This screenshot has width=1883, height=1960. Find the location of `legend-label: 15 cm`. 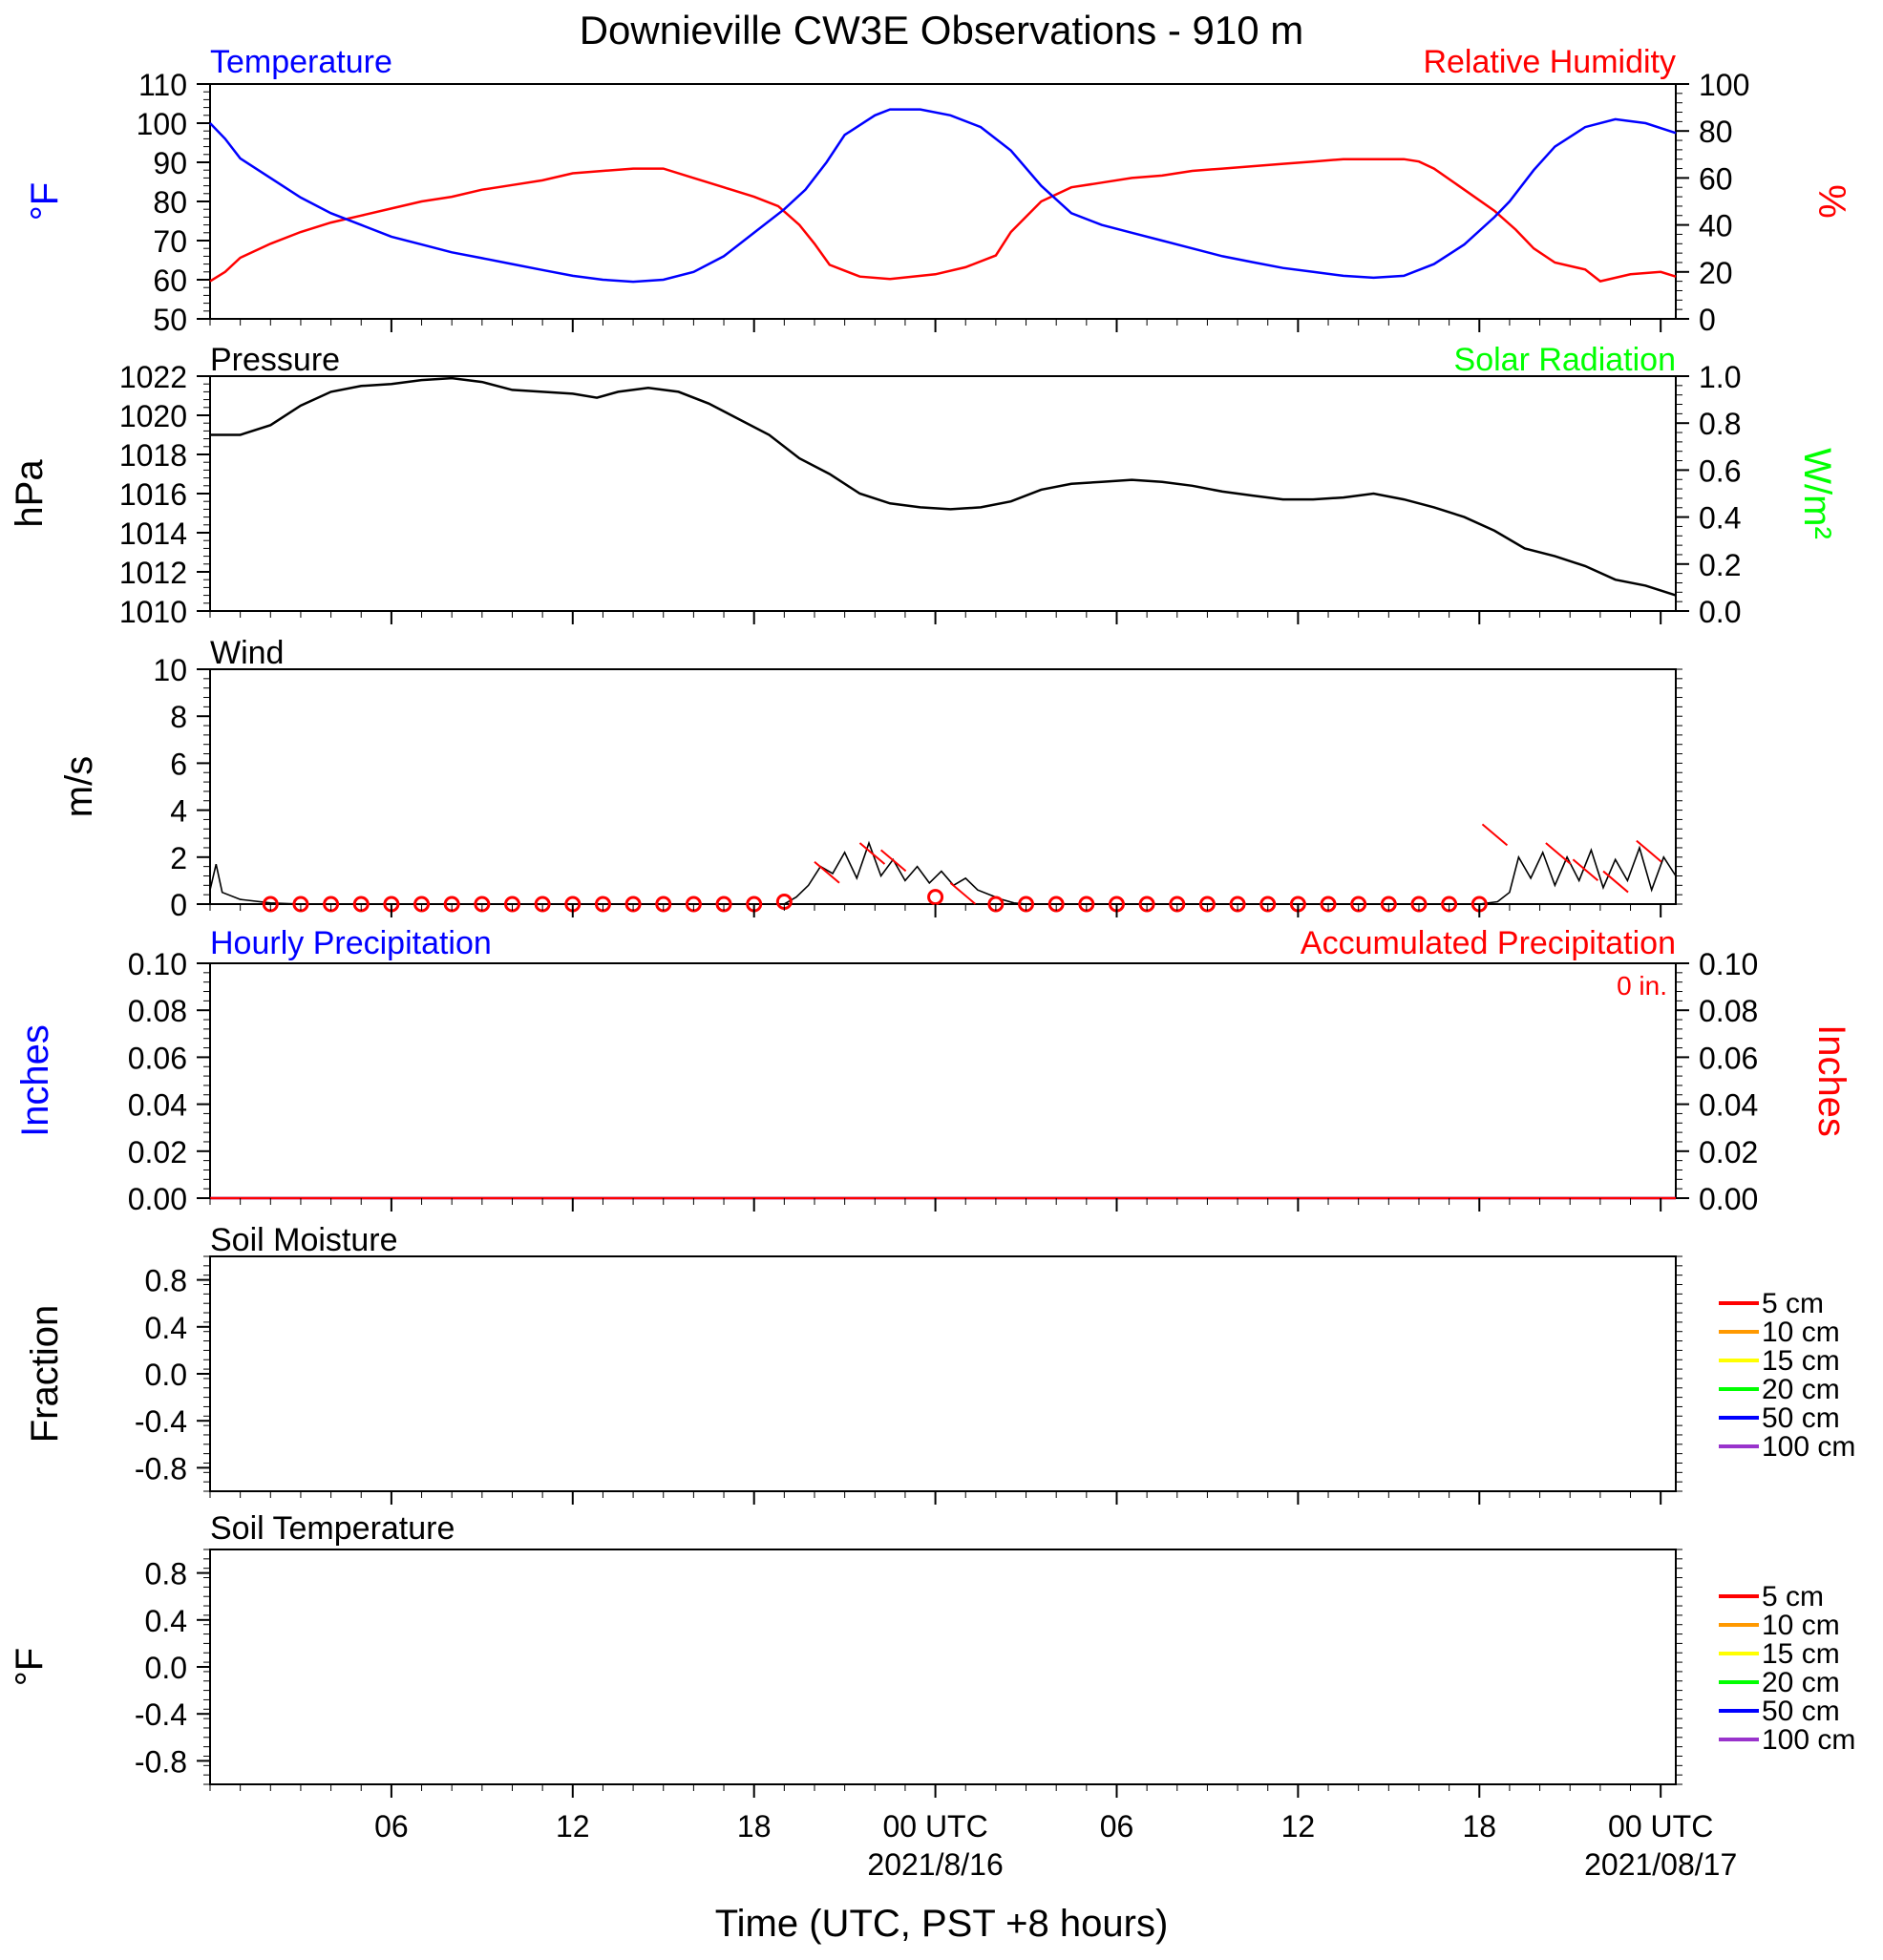

legend-label: 15 cm is located at coordinates (1801, 1654).